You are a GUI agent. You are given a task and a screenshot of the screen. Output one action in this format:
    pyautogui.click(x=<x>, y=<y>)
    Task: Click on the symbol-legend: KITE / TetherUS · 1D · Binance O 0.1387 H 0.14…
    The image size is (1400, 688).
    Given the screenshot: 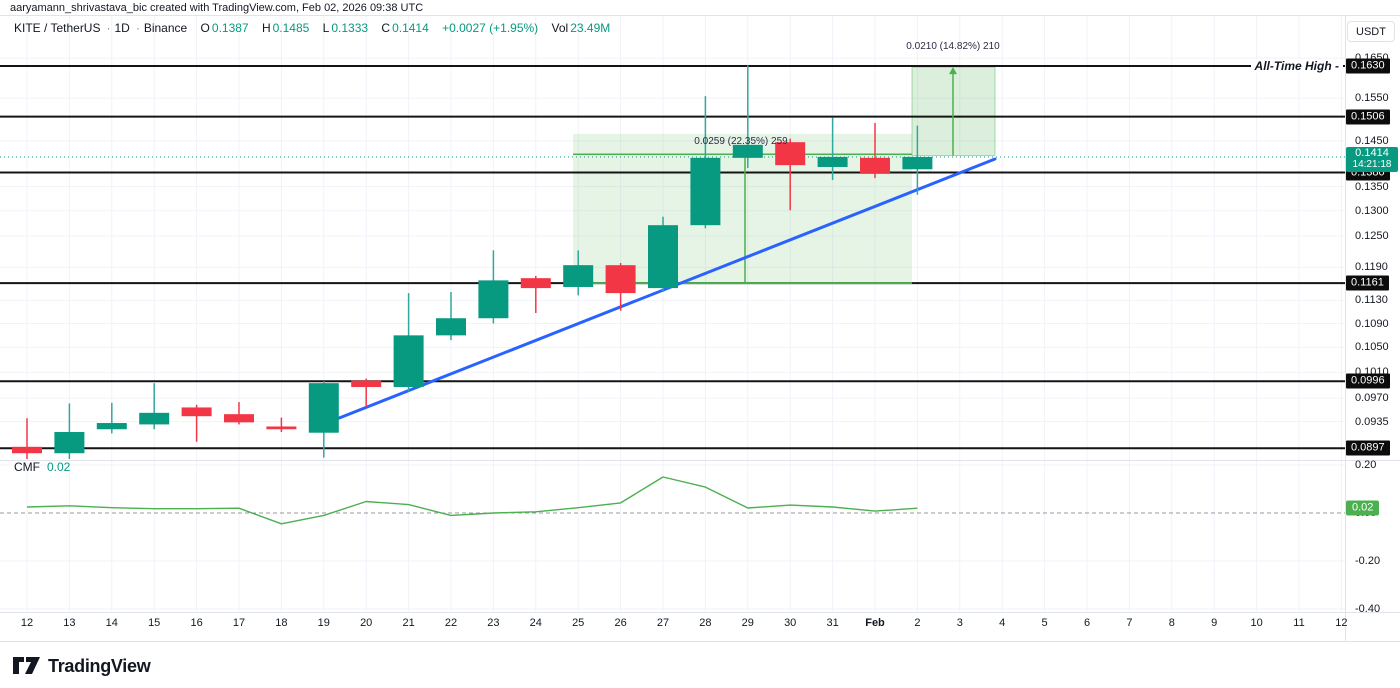 What is the action you would take?
    pyautogui.click(x=313, y=28)
    